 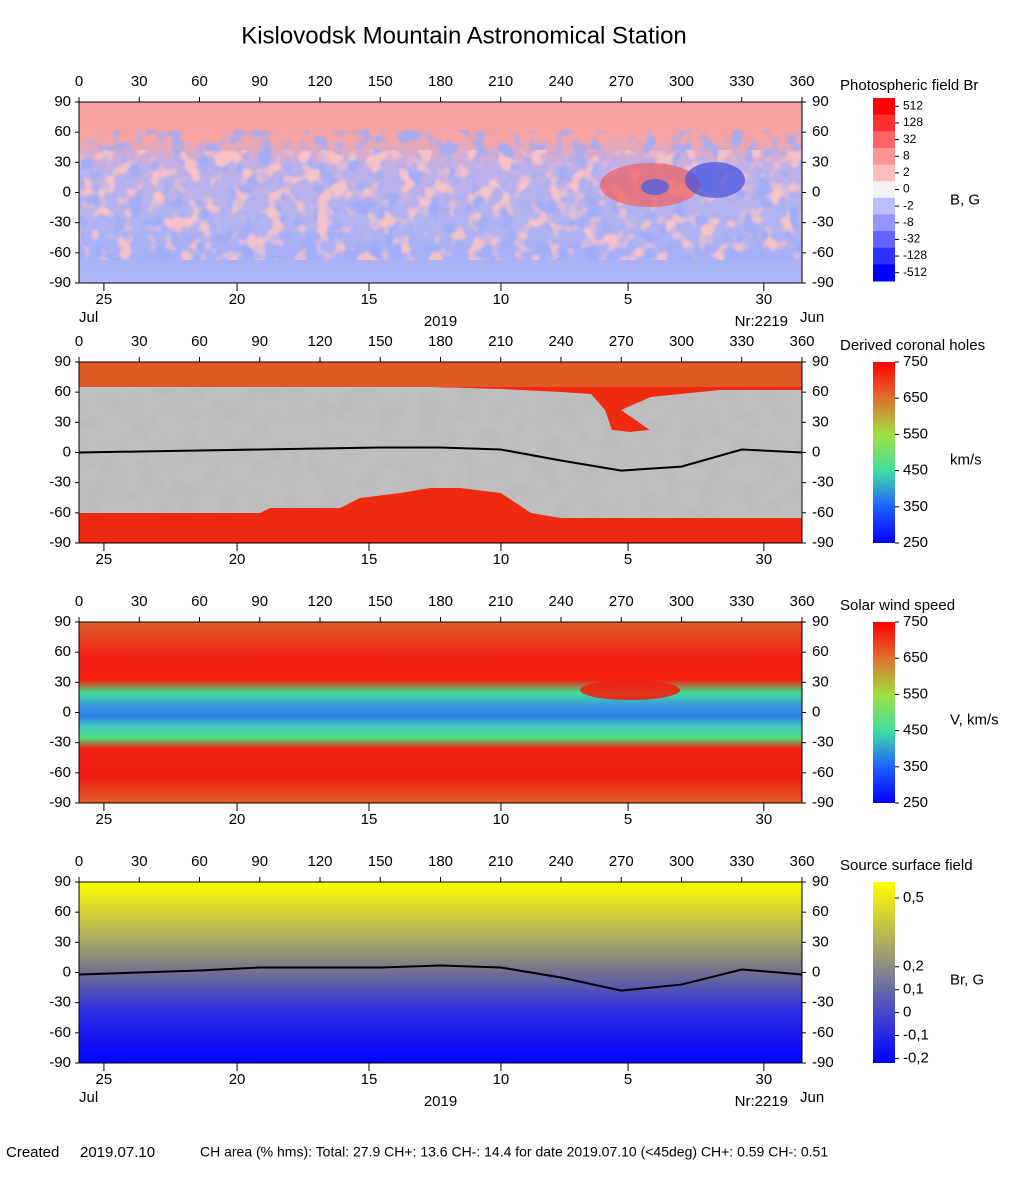 I want to click on colorbar-title: Source surface field, so click(x=906, y=865).